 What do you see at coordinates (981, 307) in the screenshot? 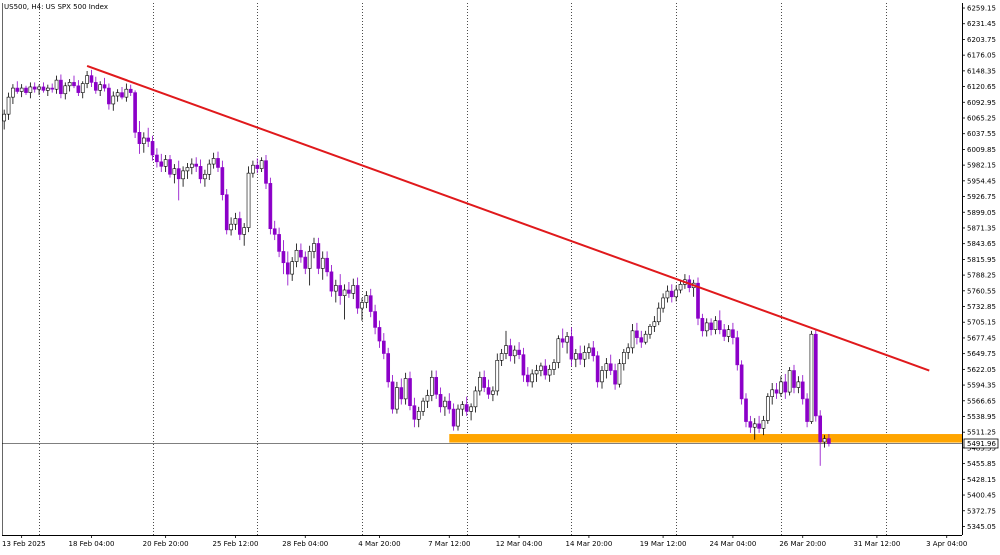
I see `y-tick-label: 5732.85` at bounding box center [981, 307].